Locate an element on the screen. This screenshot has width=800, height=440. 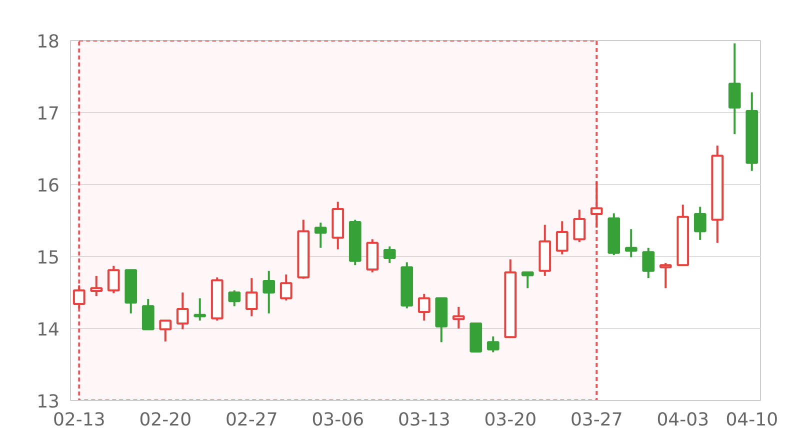
y-tick-label: 16 is located at coordinates (48, 186).